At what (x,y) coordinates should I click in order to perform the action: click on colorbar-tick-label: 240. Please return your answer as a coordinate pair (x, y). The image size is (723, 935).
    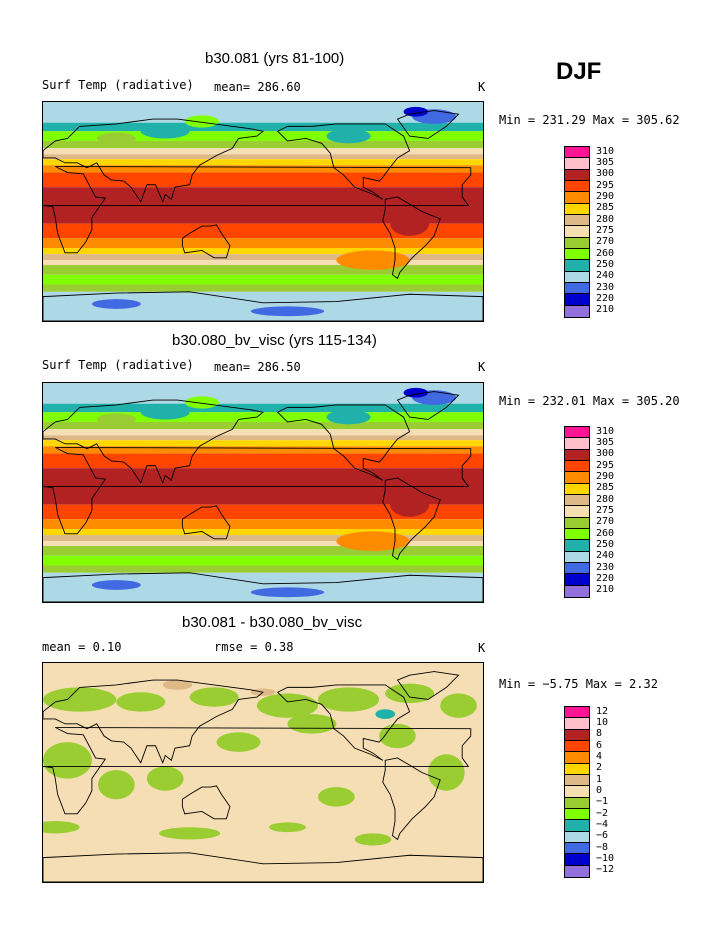
    Looking at the image, I should click on (605, 556).